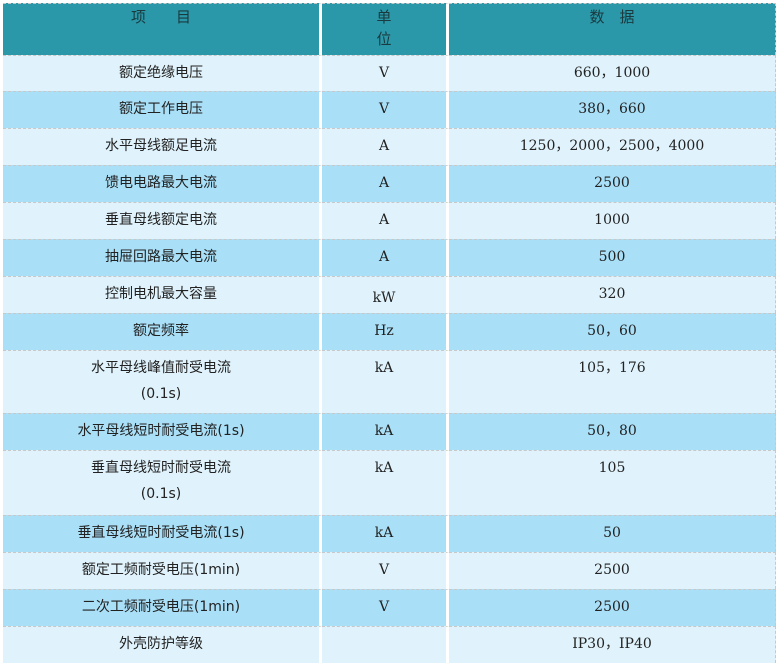 The width and height of the screenshot is (782, 663). I want to click on table-row: 二次工频耐受电压(1min) V 2500, so click(389, 607).